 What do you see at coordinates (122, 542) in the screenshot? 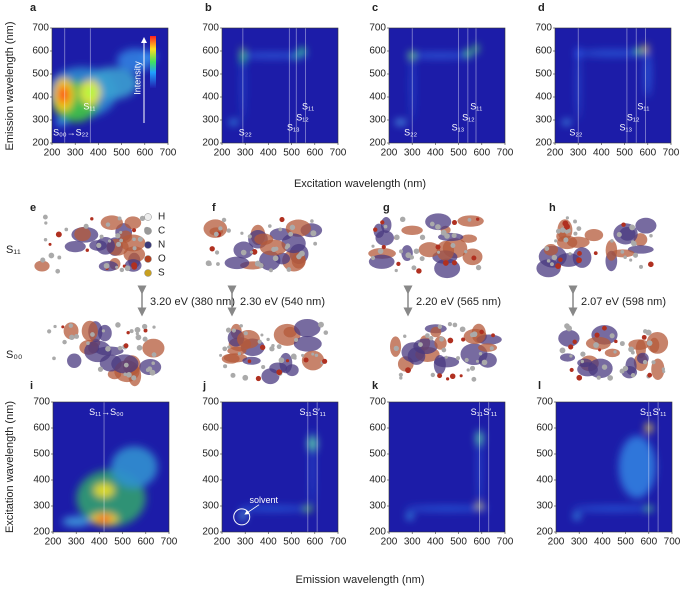
I see `x-tick-label: 500` at bounding box center [122, 542].